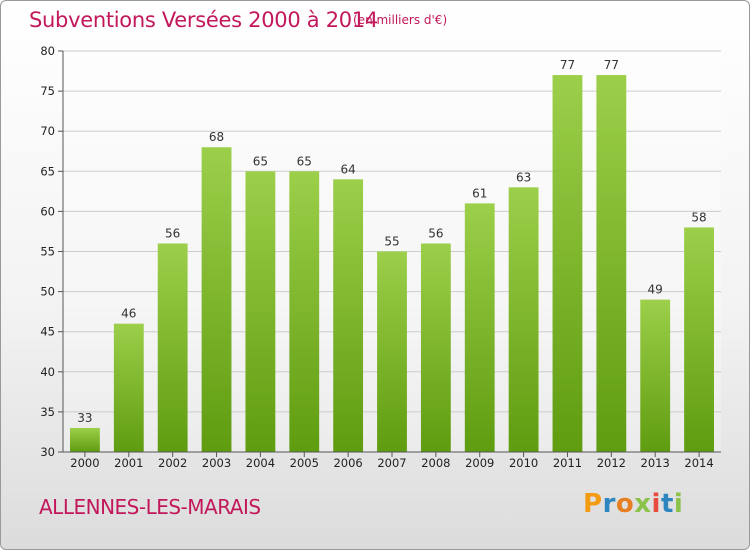 This screenshot has width=750, height=550. Describe the element at coordinates (203, 20) in the screenshot. I see `chart-title: Subventions Versées 2000 à 2014` at that location.